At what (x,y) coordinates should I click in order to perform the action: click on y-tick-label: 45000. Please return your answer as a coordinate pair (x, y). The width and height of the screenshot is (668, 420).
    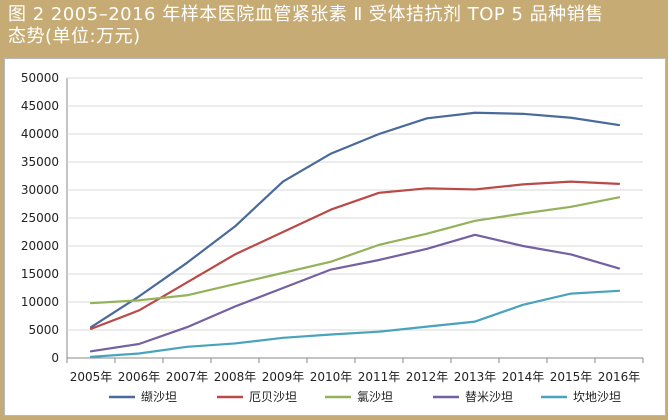
    Looking at the image, I should click on (40, 106).